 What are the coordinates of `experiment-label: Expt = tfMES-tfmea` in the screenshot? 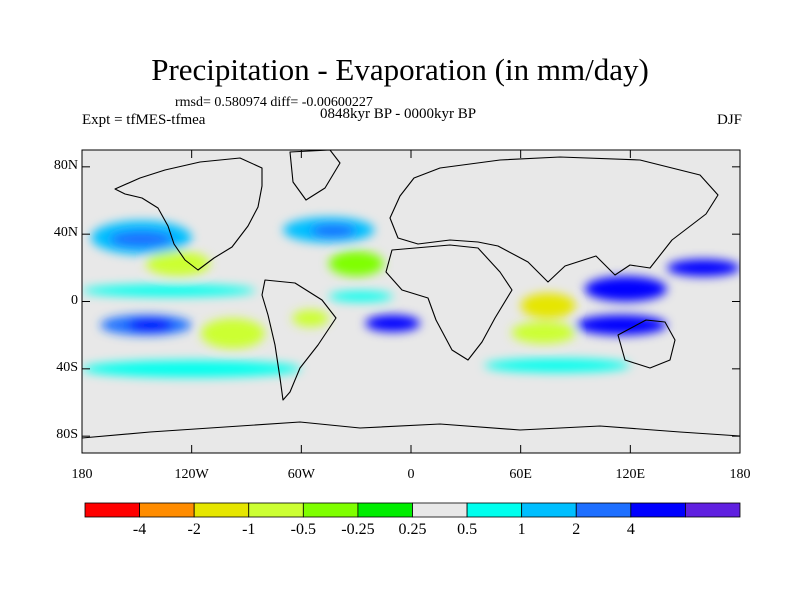 It's located at (144, 120).